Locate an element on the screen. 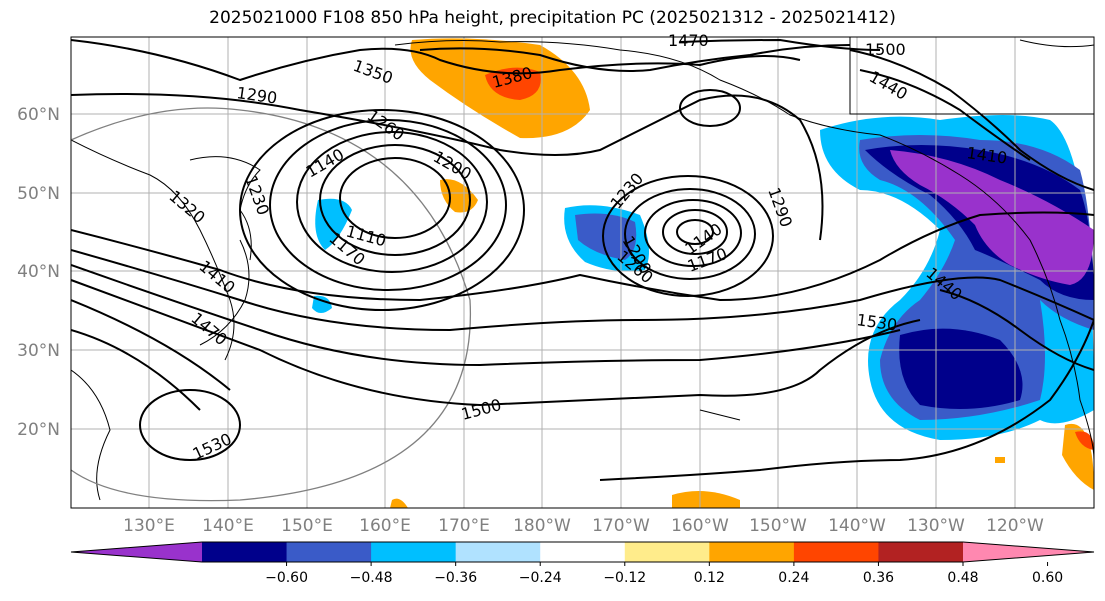 The width and height of the screenshot is (1105, 601). lon-label: 170°W is located at coordinates (621, 526).